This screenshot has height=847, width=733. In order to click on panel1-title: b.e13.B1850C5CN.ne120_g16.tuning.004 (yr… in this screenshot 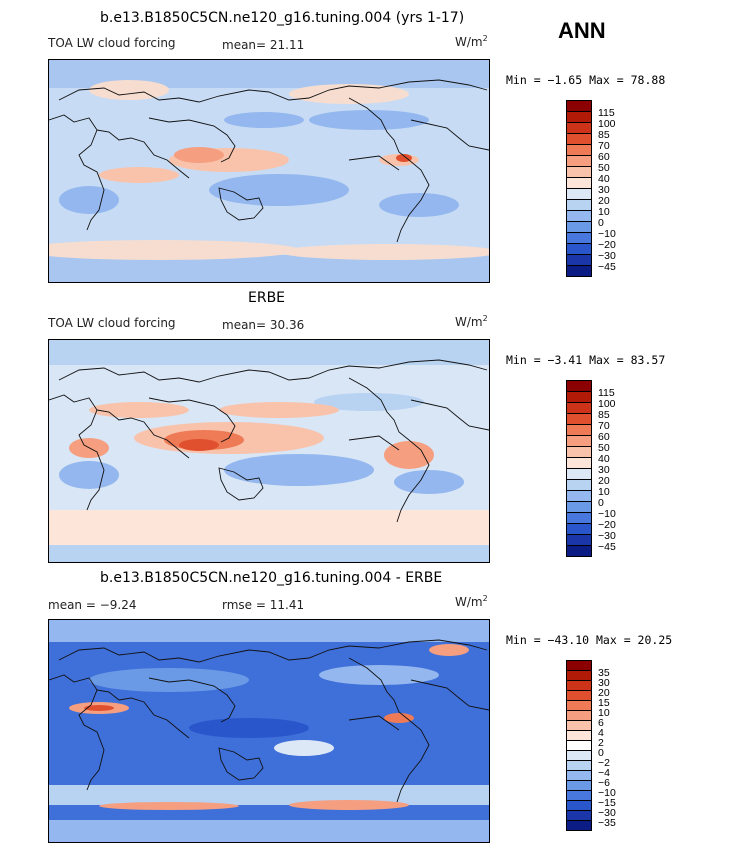, I will do `click(282, 18)`.